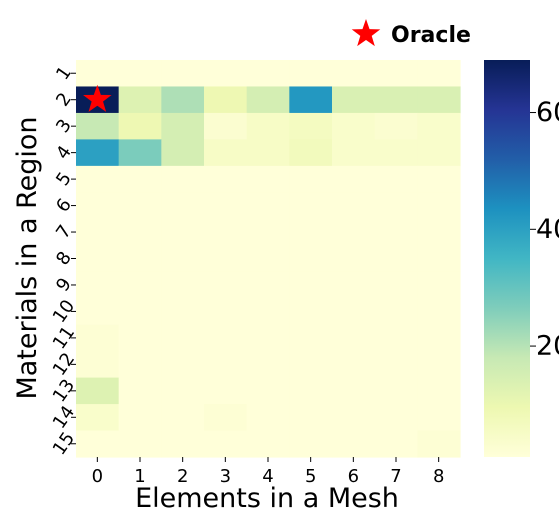  Describe the element at coordinates (64, 417) in the screenshot. I see `y-tick-label: 14` at that location.